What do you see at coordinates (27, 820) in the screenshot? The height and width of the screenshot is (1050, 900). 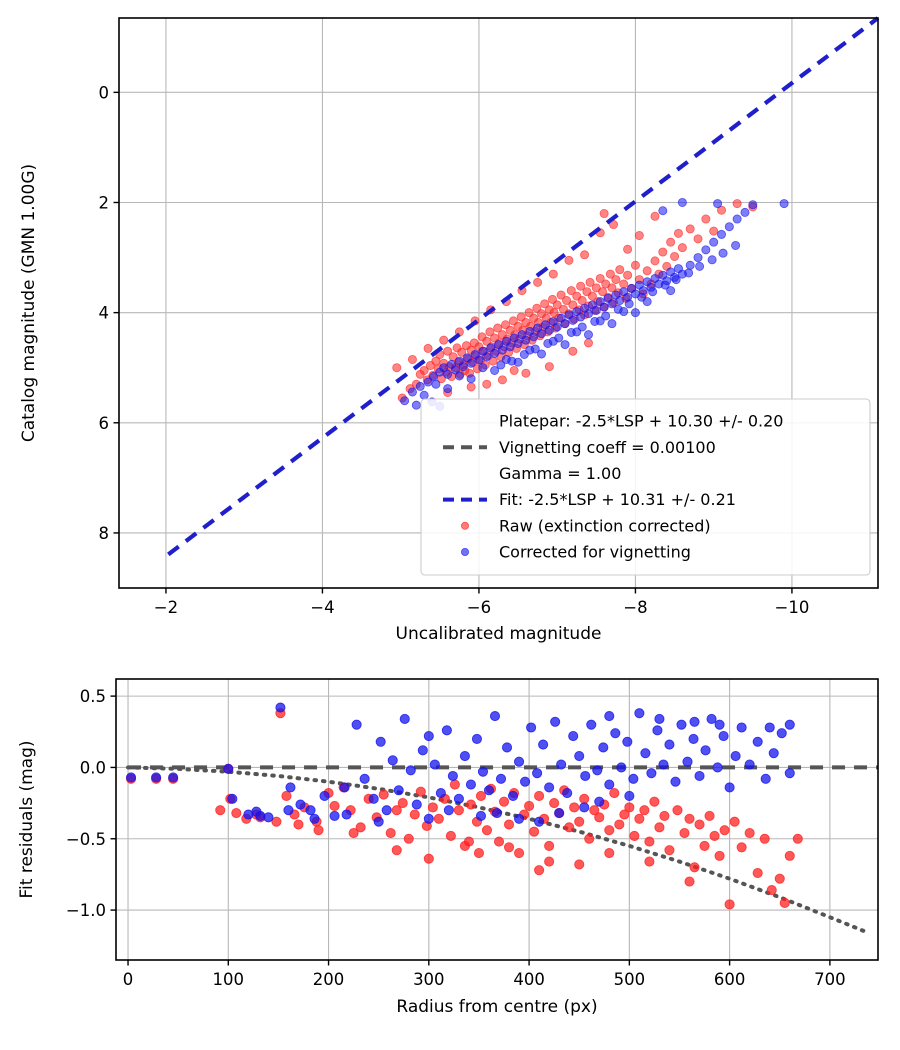 I see `y-axis-label: Fit residuals (mag)` at bounding box center [27, 820].